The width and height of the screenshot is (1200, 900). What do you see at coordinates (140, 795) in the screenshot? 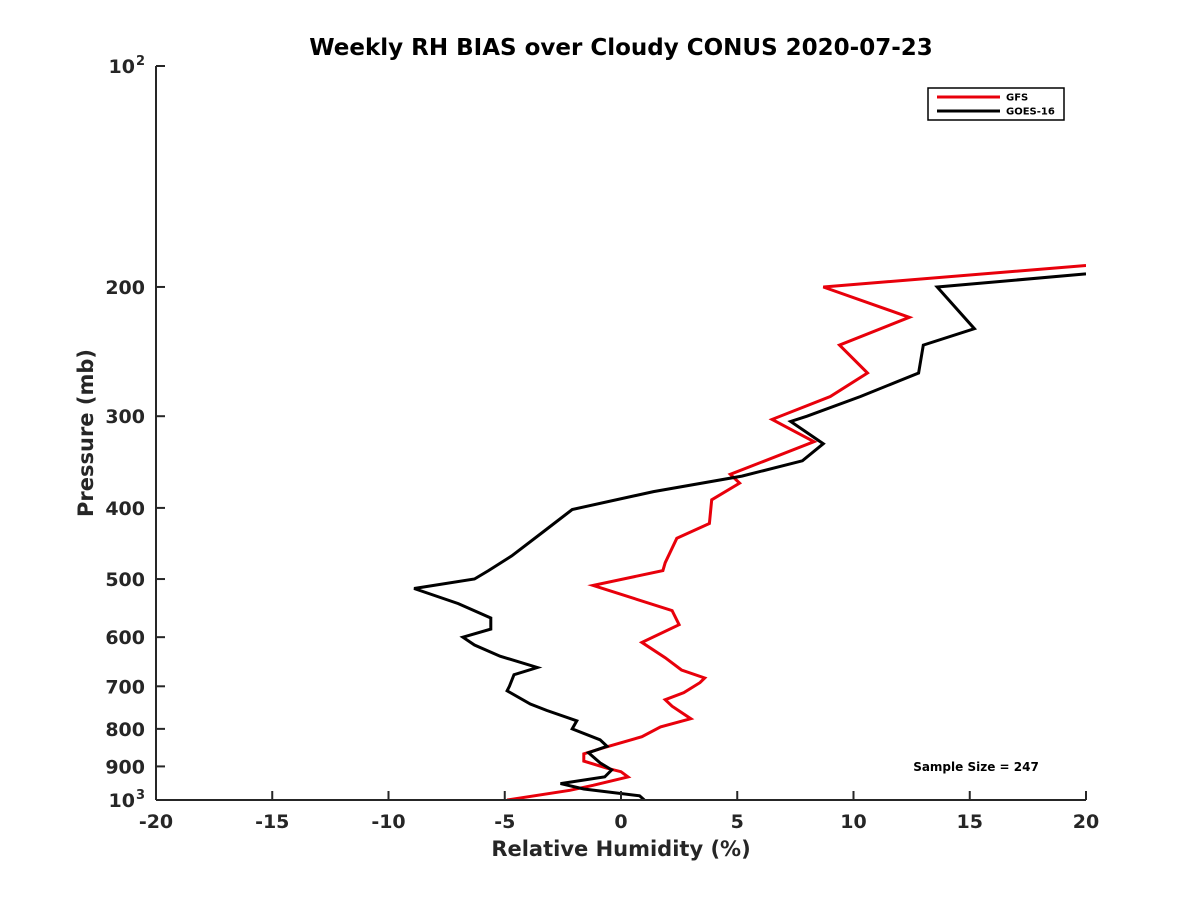
I see `y-tick-exponent: 3` at bounding box center [140, 795].